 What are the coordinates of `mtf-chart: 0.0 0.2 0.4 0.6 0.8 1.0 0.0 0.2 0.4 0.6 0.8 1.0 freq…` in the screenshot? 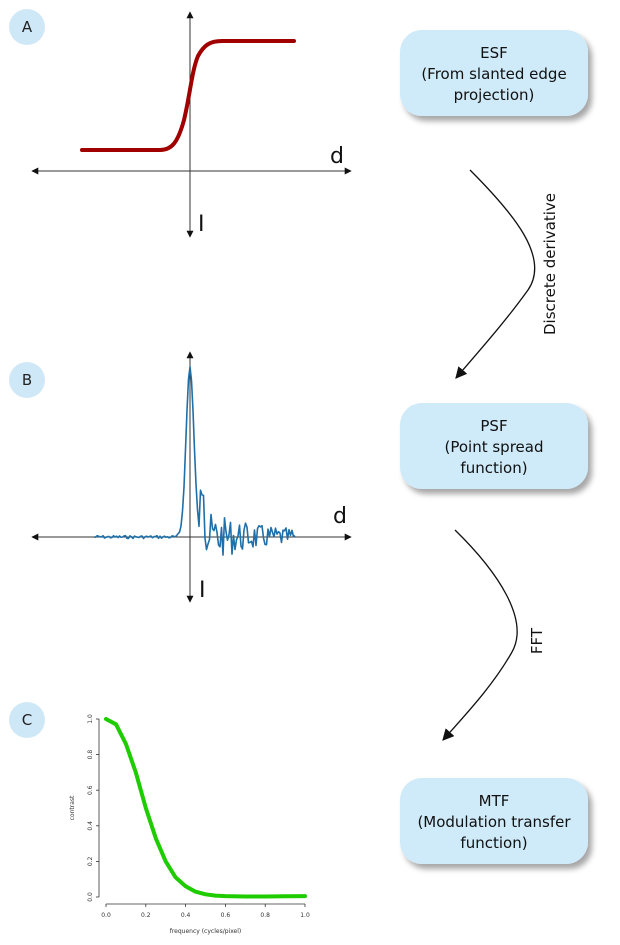 It's located at (189, 824).